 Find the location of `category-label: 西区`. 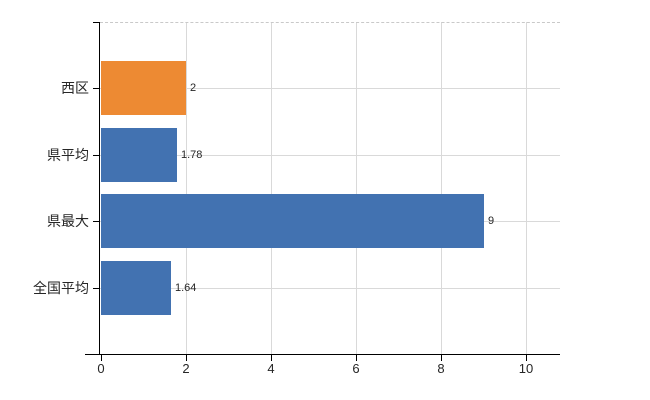

category-label: 西区 is located at coordinates (75, 88).